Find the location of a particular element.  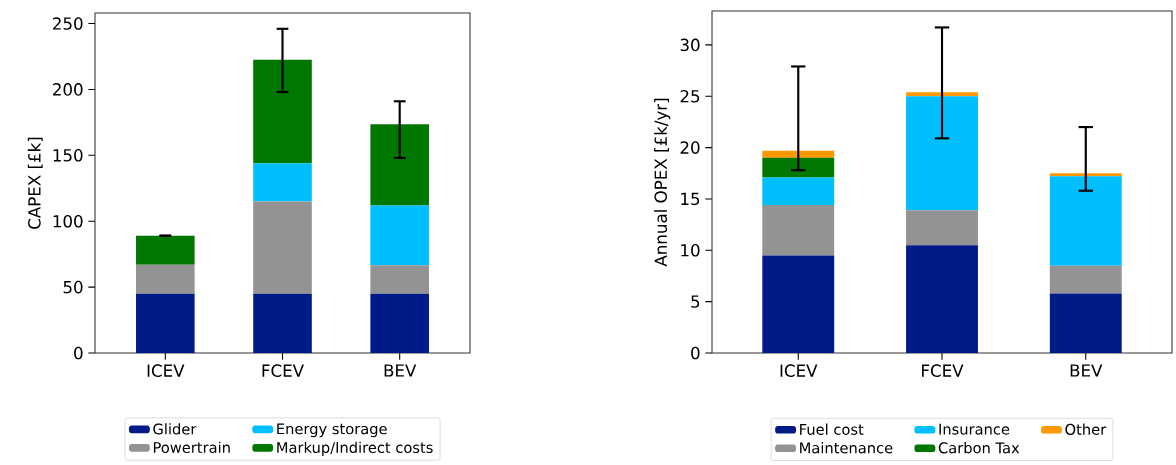

legend-label: Other is located at coordinates (1086, 429).